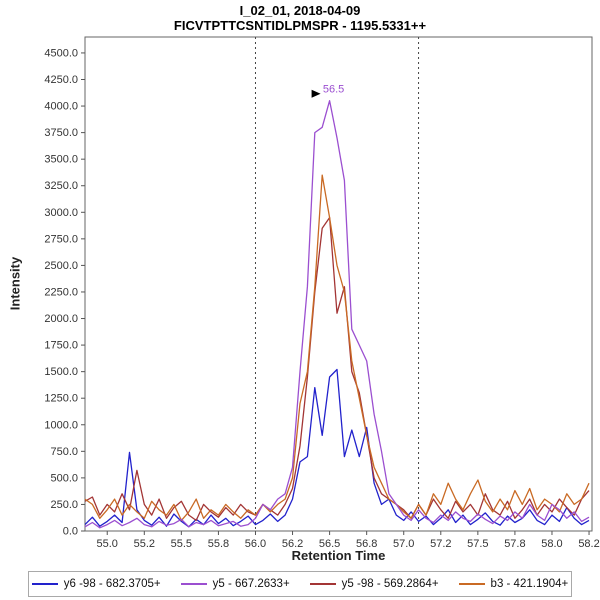 This screenshot has height=600, width=600. What do you see at coordinates (551, 544) in the screenshot?
I see `x-tick-label: 58.0` at bounding box center [551, 544].